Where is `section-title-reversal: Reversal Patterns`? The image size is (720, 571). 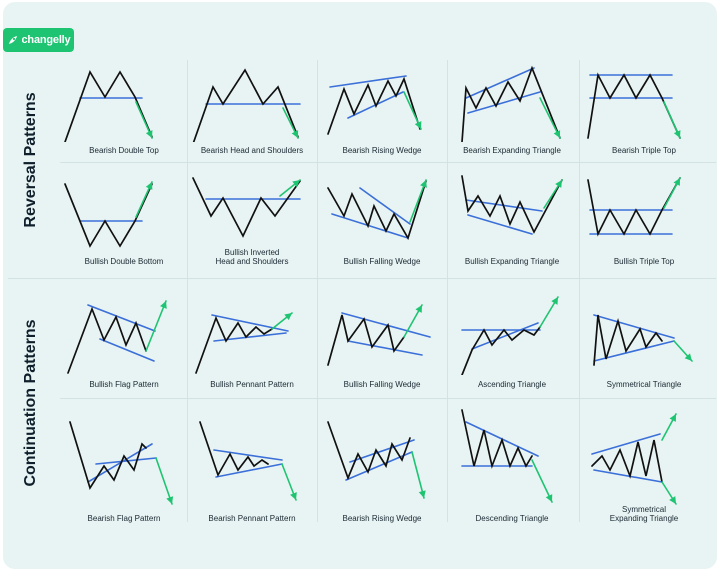 section-title-reversal: Reversal Patterns is located at coordinates (30, 160).